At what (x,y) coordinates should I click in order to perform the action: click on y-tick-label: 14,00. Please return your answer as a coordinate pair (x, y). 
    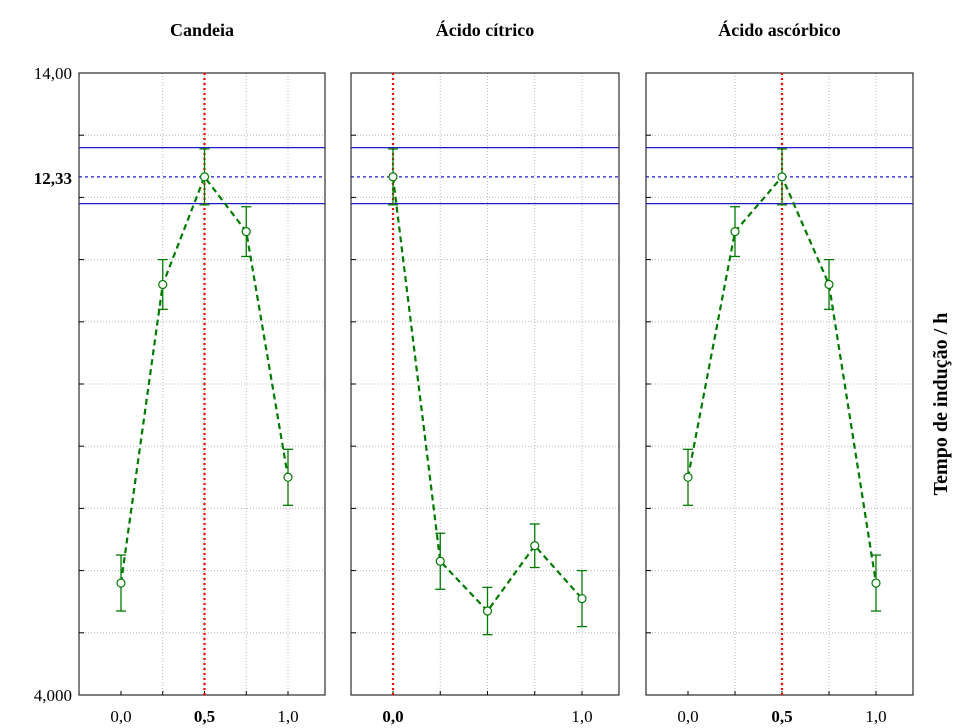
    Looking at the image, I should click on (53, 73).